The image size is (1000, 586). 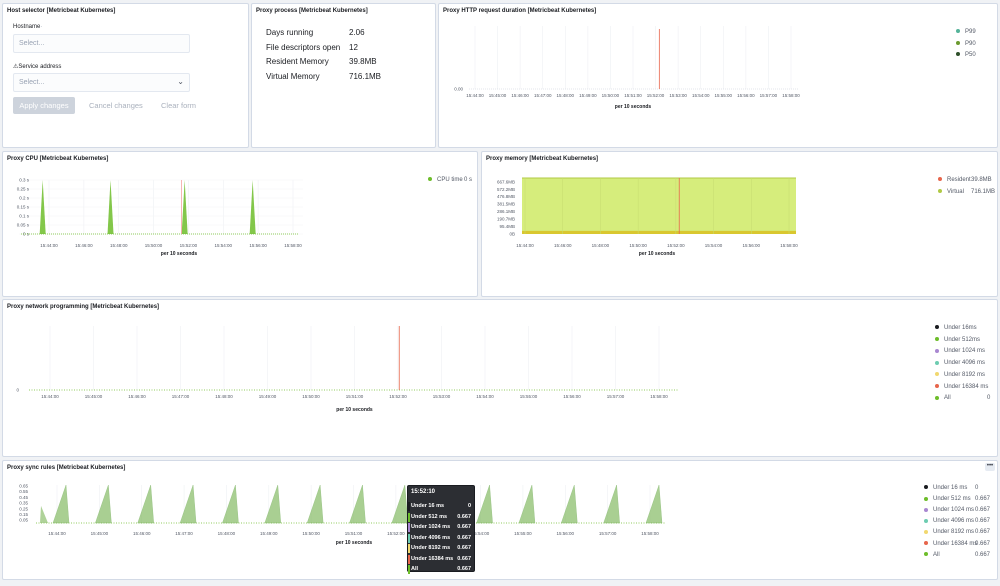 I want to click on legend-item: Under 512ms, so click(x=957, y=340).